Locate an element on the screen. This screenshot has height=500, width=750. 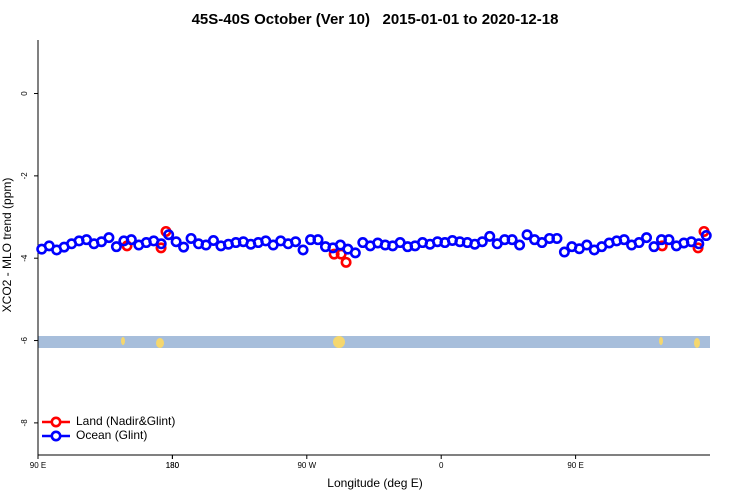
x-tick-label: 0 is located at coordinates (441, 465).